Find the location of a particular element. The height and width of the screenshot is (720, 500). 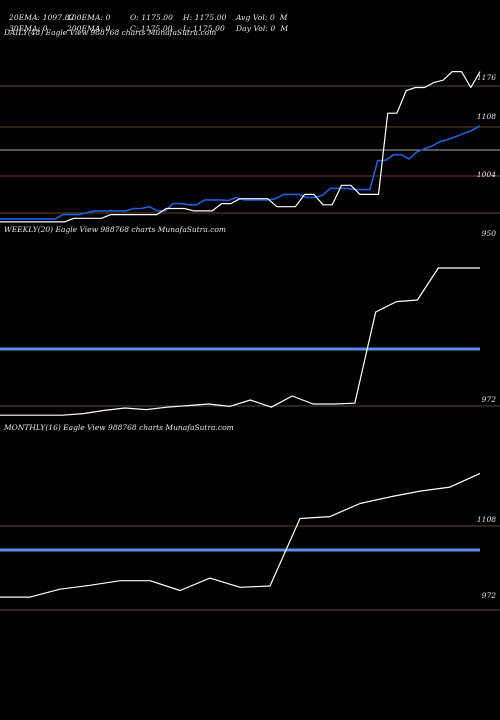

ema30-label: 30EMA: 0 is located at coordinates (28, 28).